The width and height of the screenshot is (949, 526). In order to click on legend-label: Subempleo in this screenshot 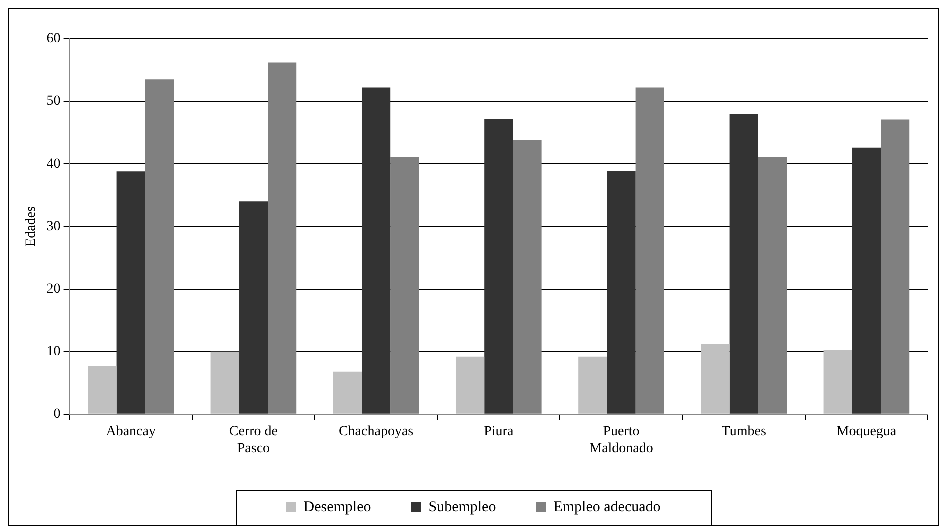, I will do `click(462, 507)`.